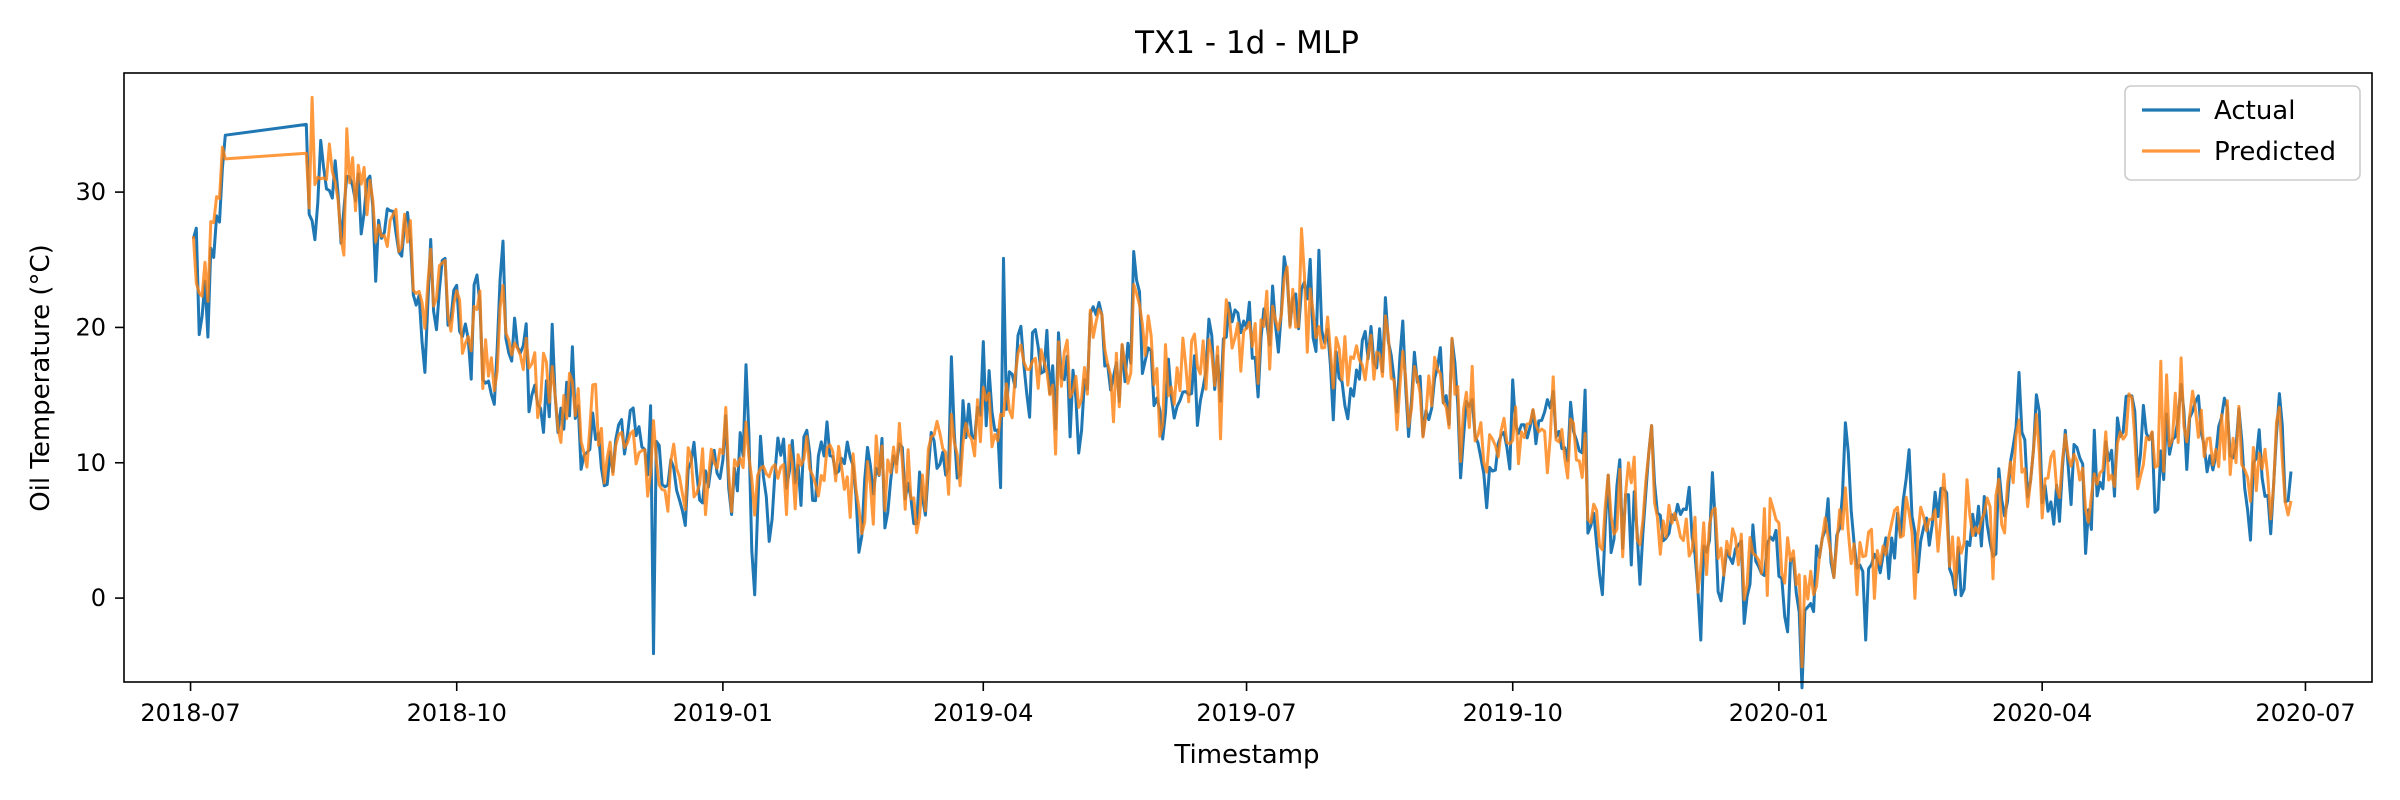 This screenshot has width=2400, height=800. What do you see at coordinates (99, 395) in the screenshot?
I see `y-axis: 0 10 20 30` at bounding box center [99, 395].